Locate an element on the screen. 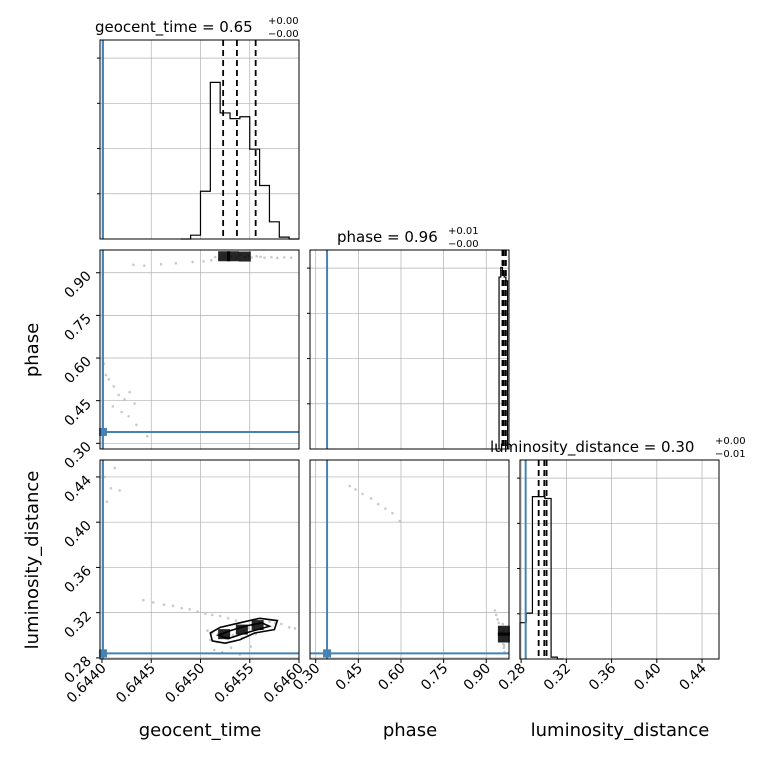  ylabel-phase: phase is located at coordinates (32, 350).